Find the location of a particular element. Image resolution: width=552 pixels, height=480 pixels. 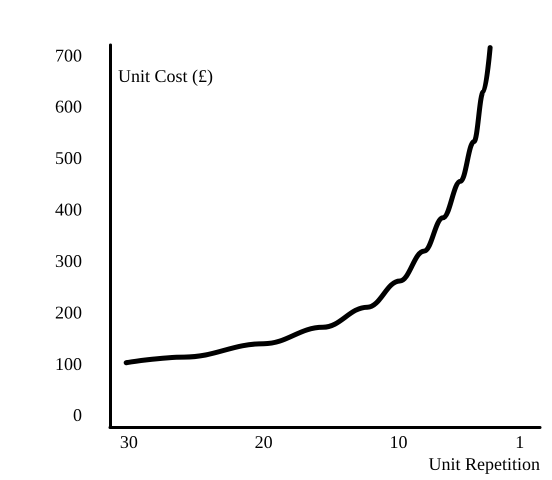

y-axis-title: Unit Cost (£) is located at coordinates (166, 76).